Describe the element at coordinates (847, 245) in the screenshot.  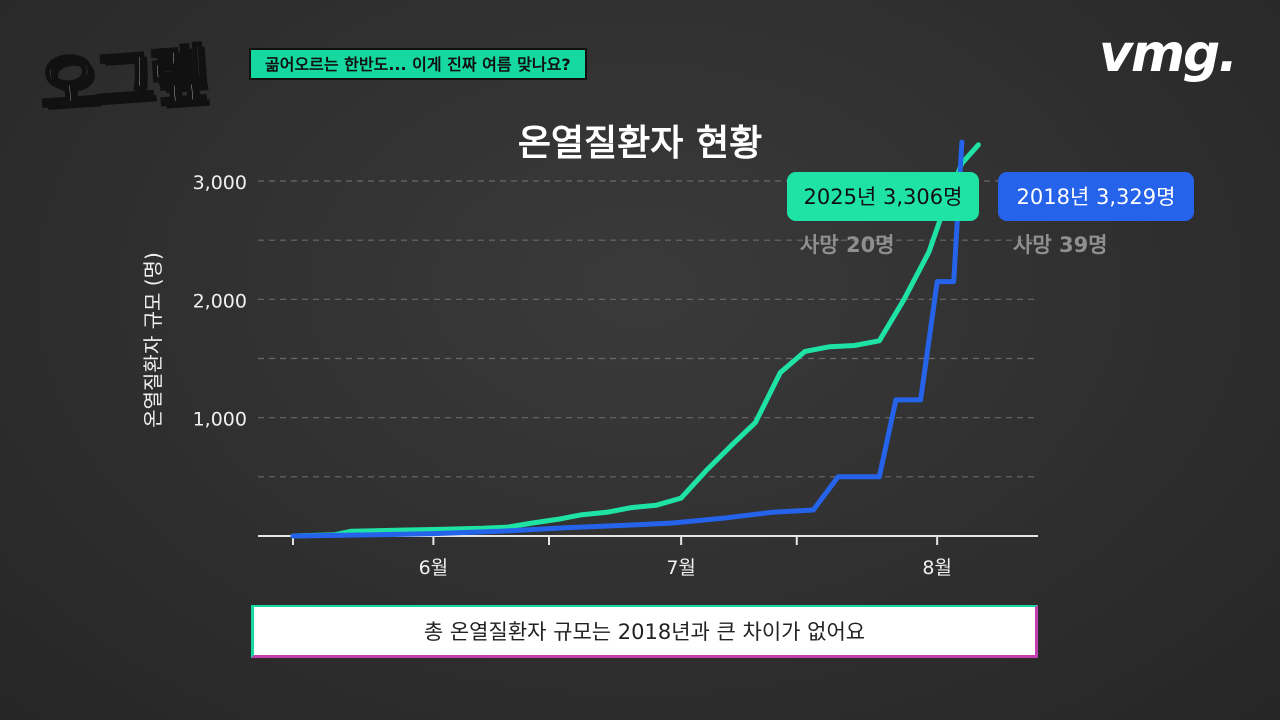
I see `series-deaths-2025: 사망 20명` at that location.